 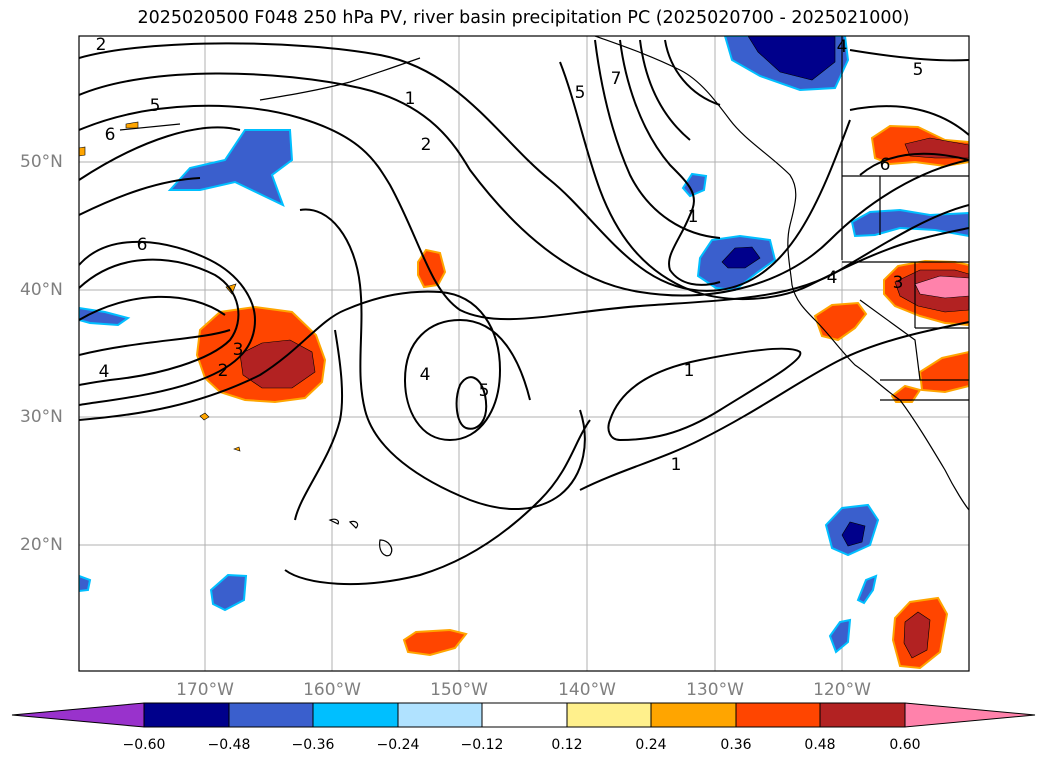 What do you see at coordinates (567, 745) in the screenshot?
I see `colorbar-tick: 0.12` at bounding box center [567, 745].